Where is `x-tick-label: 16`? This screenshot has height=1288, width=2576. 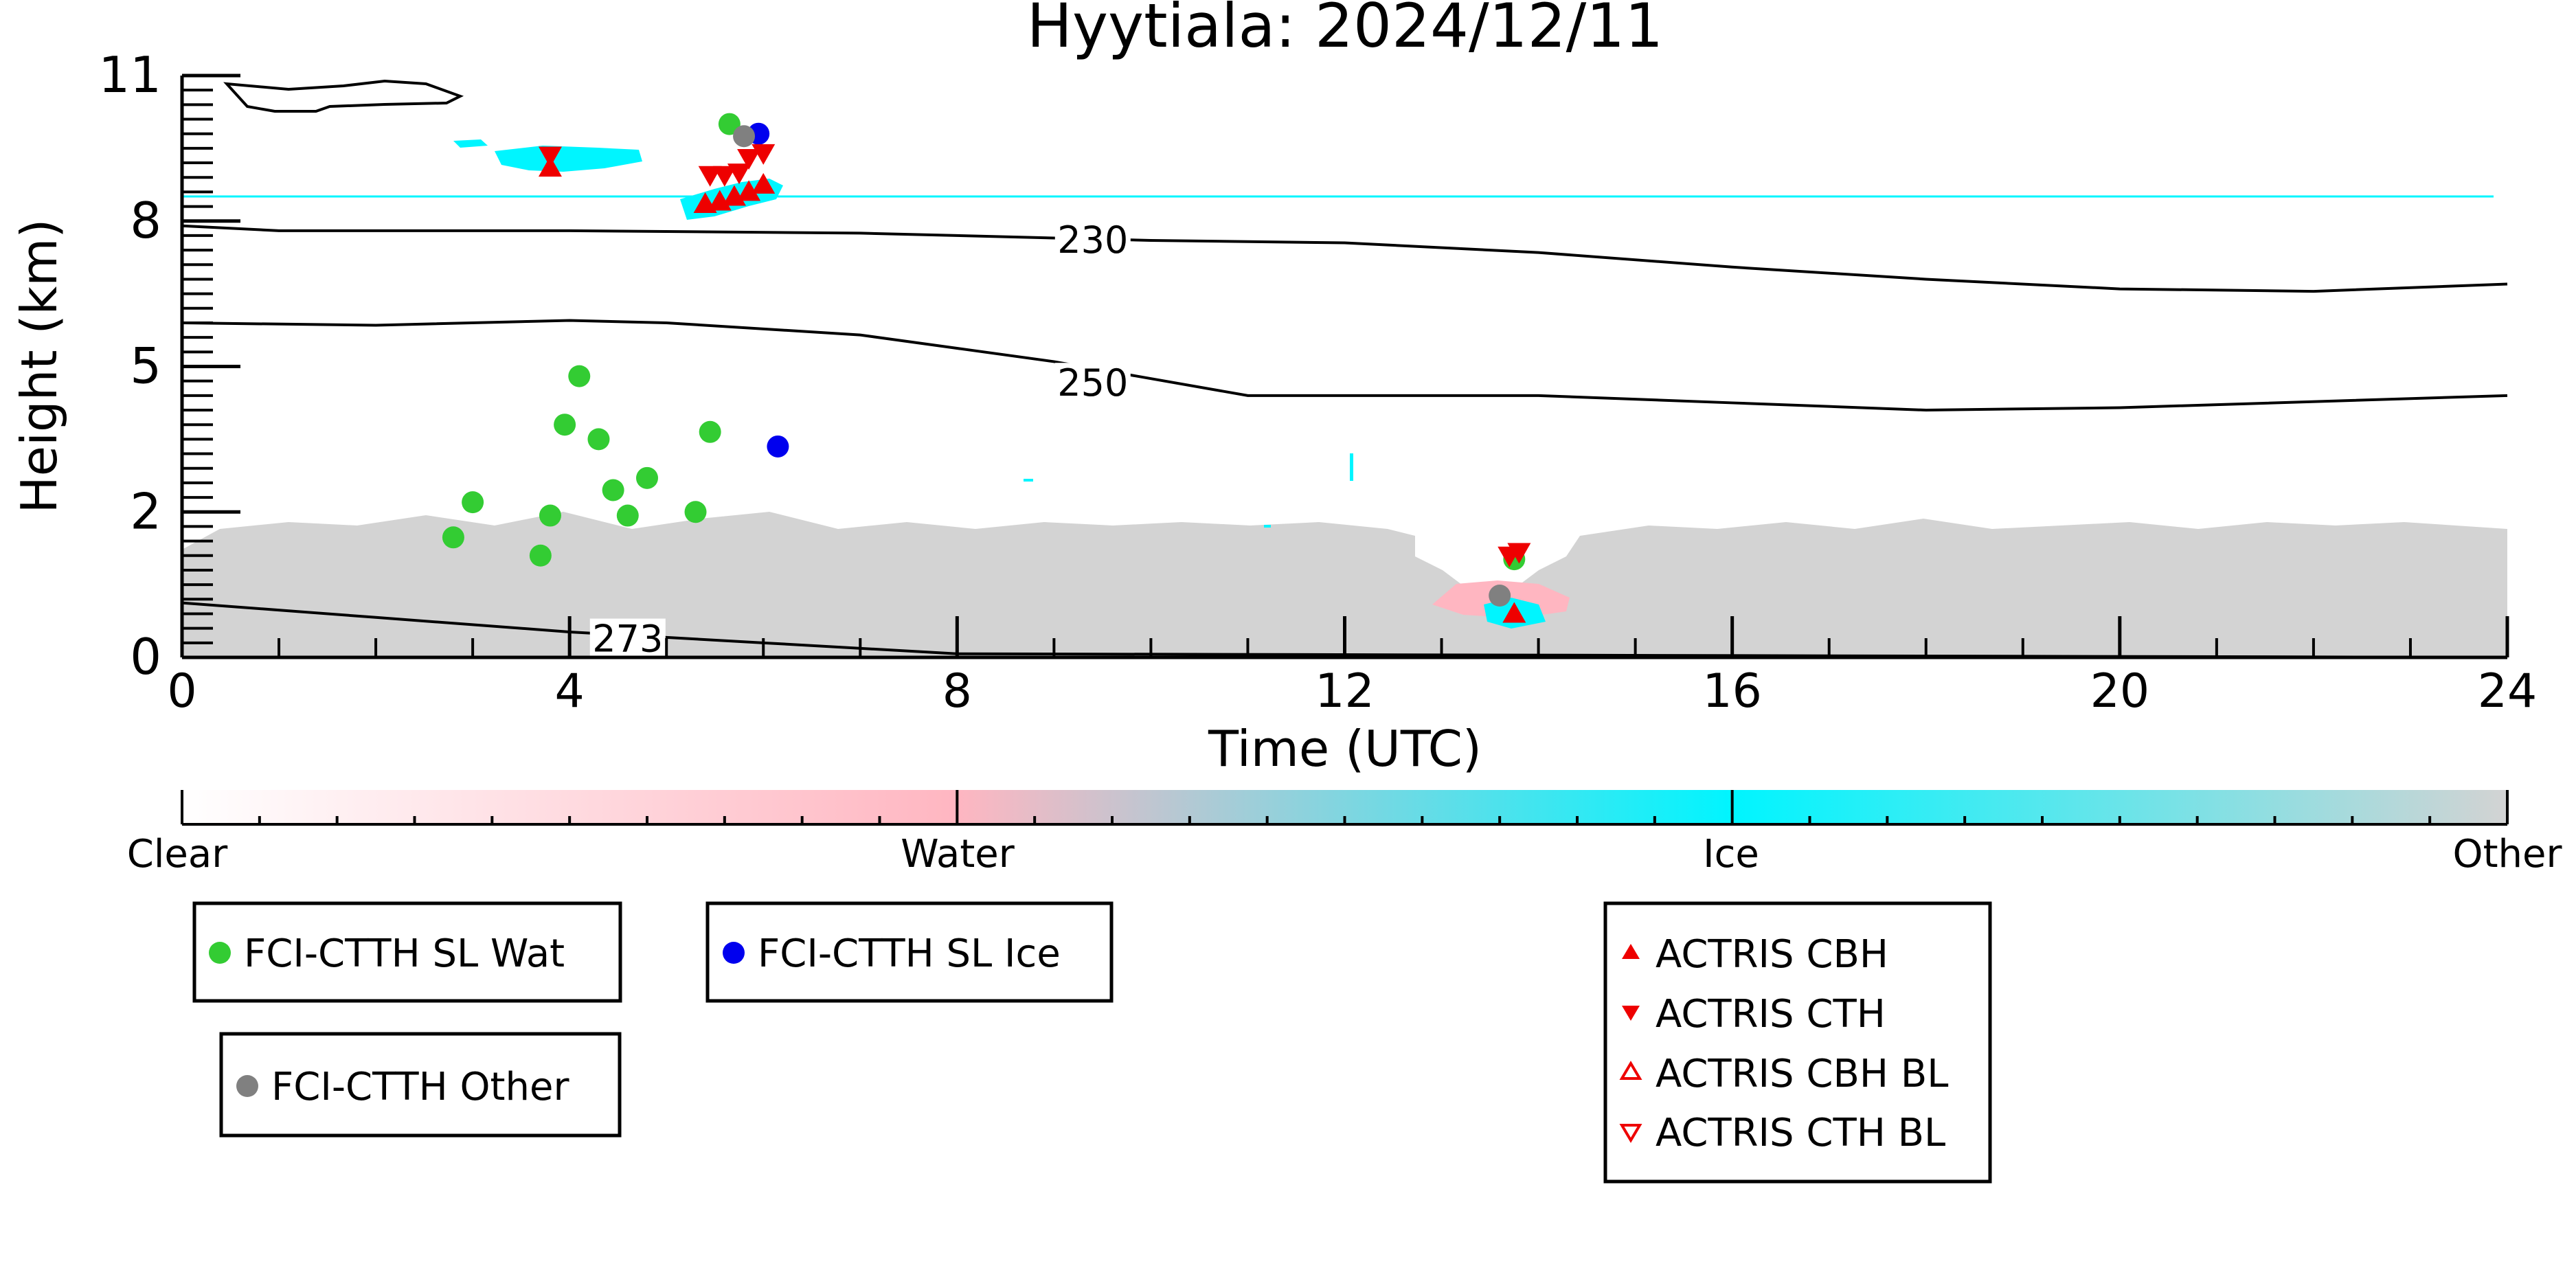 x-tick-label: 16 is located at coordinates (1732, 691).